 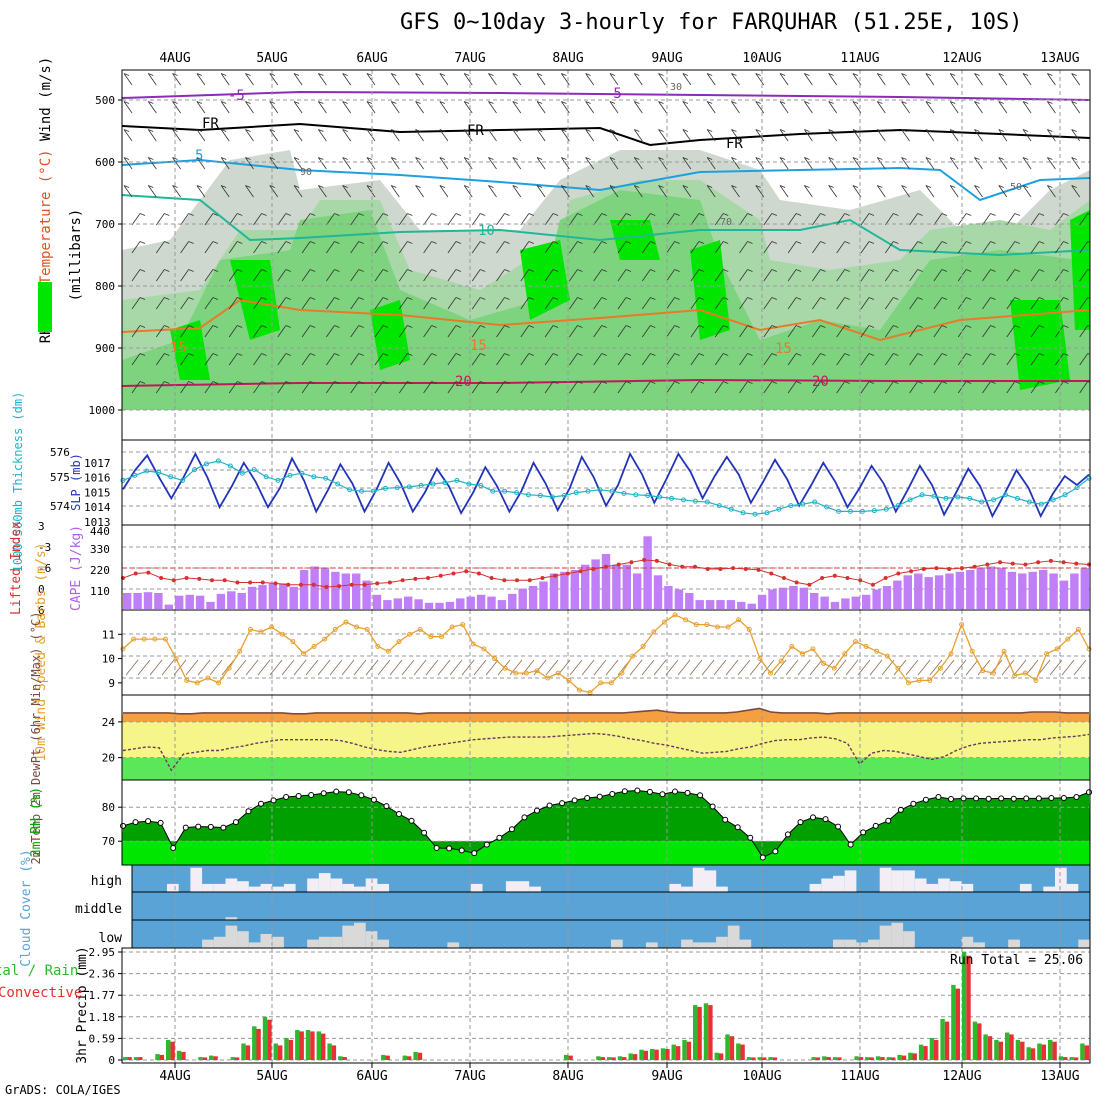 What do you see at coordinates (231, 918) in the screenshot?
I see `cloud-bar-middle` at bounding box center [231, 918].